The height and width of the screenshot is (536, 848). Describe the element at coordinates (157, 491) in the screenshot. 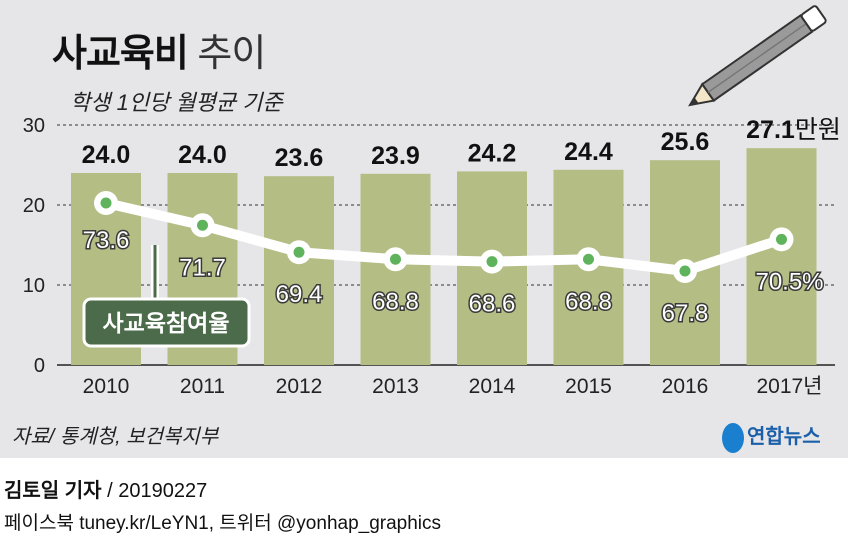

I see `publish-date: / 20190227` at that location.